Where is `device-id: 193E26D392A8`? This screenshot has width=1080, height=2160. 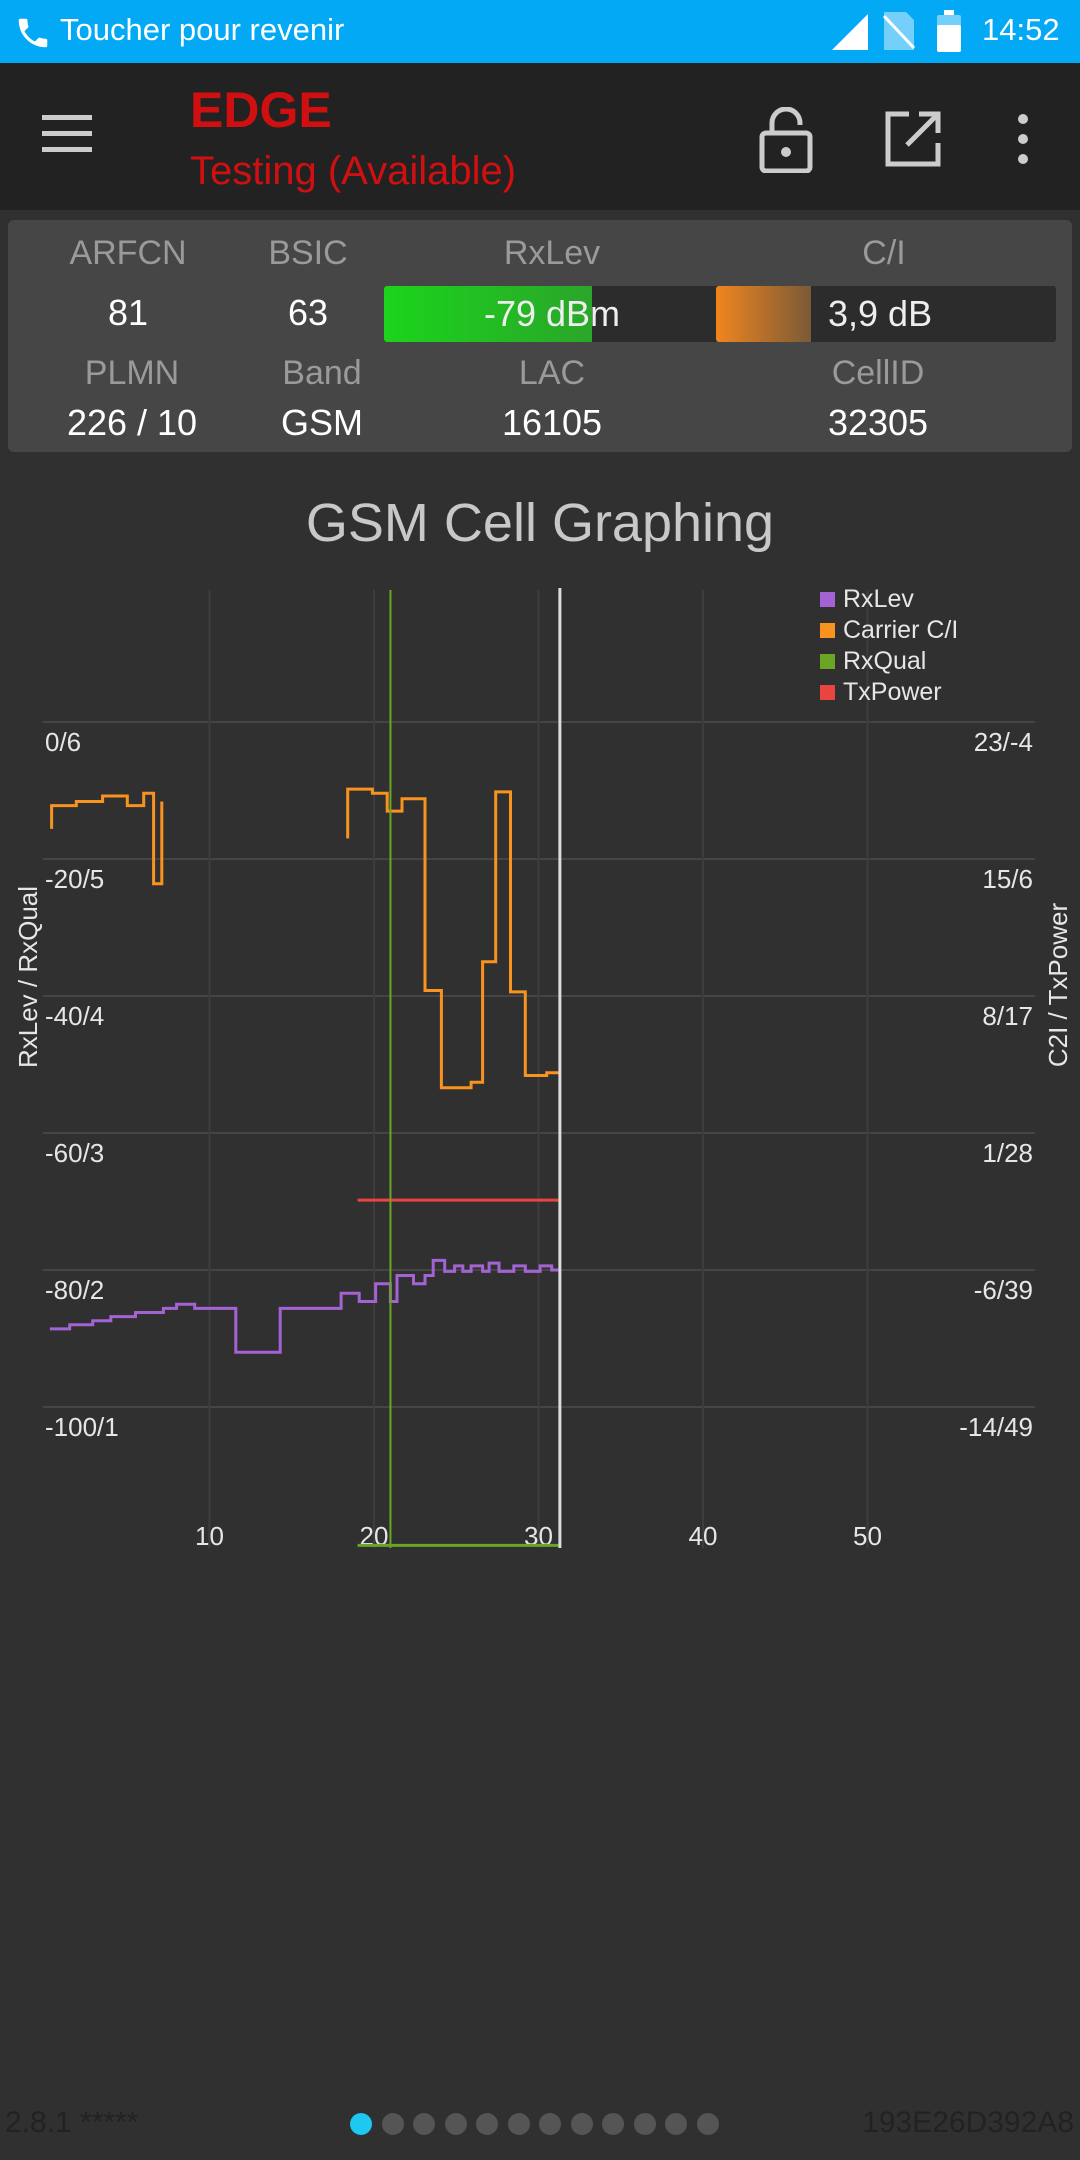 device-id: 193E26D392A8 is located at coordinates (968, 2122).